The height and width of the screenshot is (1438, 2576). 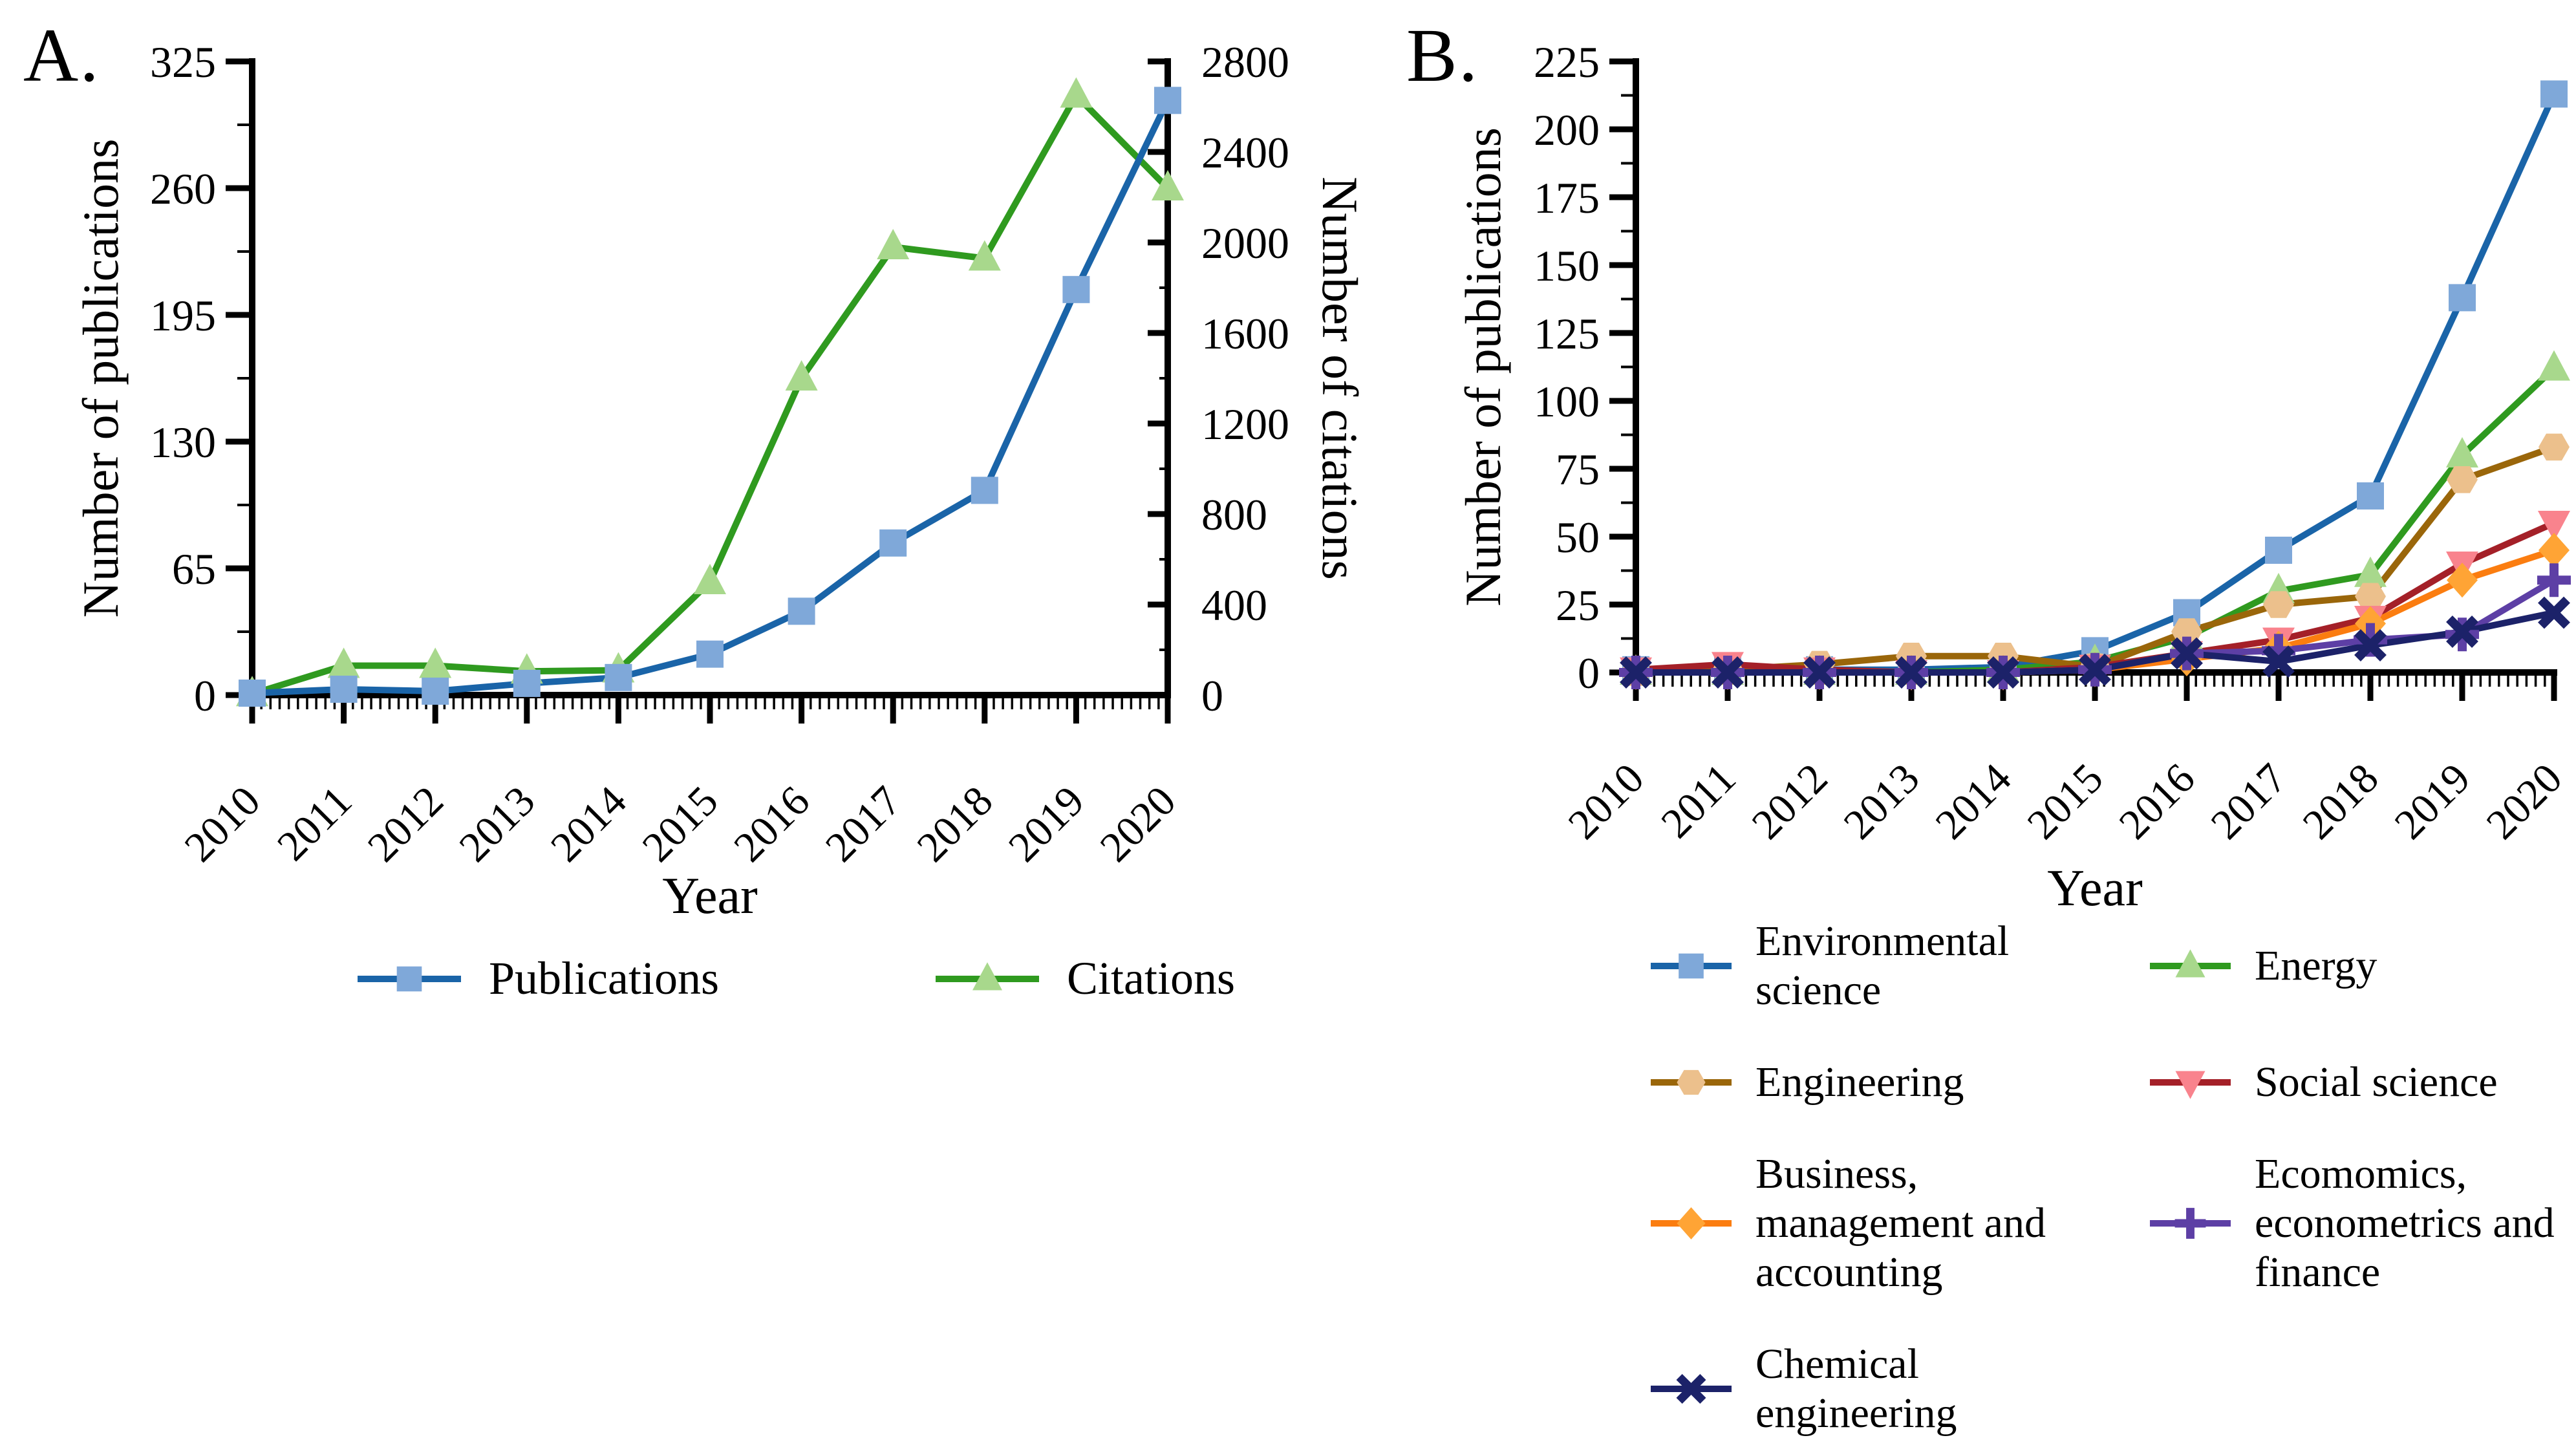 What do you see at coordinates (1442, 55) in the screenshot?
I see `panel-b-label: B.` at bounding box center [1442, 55].